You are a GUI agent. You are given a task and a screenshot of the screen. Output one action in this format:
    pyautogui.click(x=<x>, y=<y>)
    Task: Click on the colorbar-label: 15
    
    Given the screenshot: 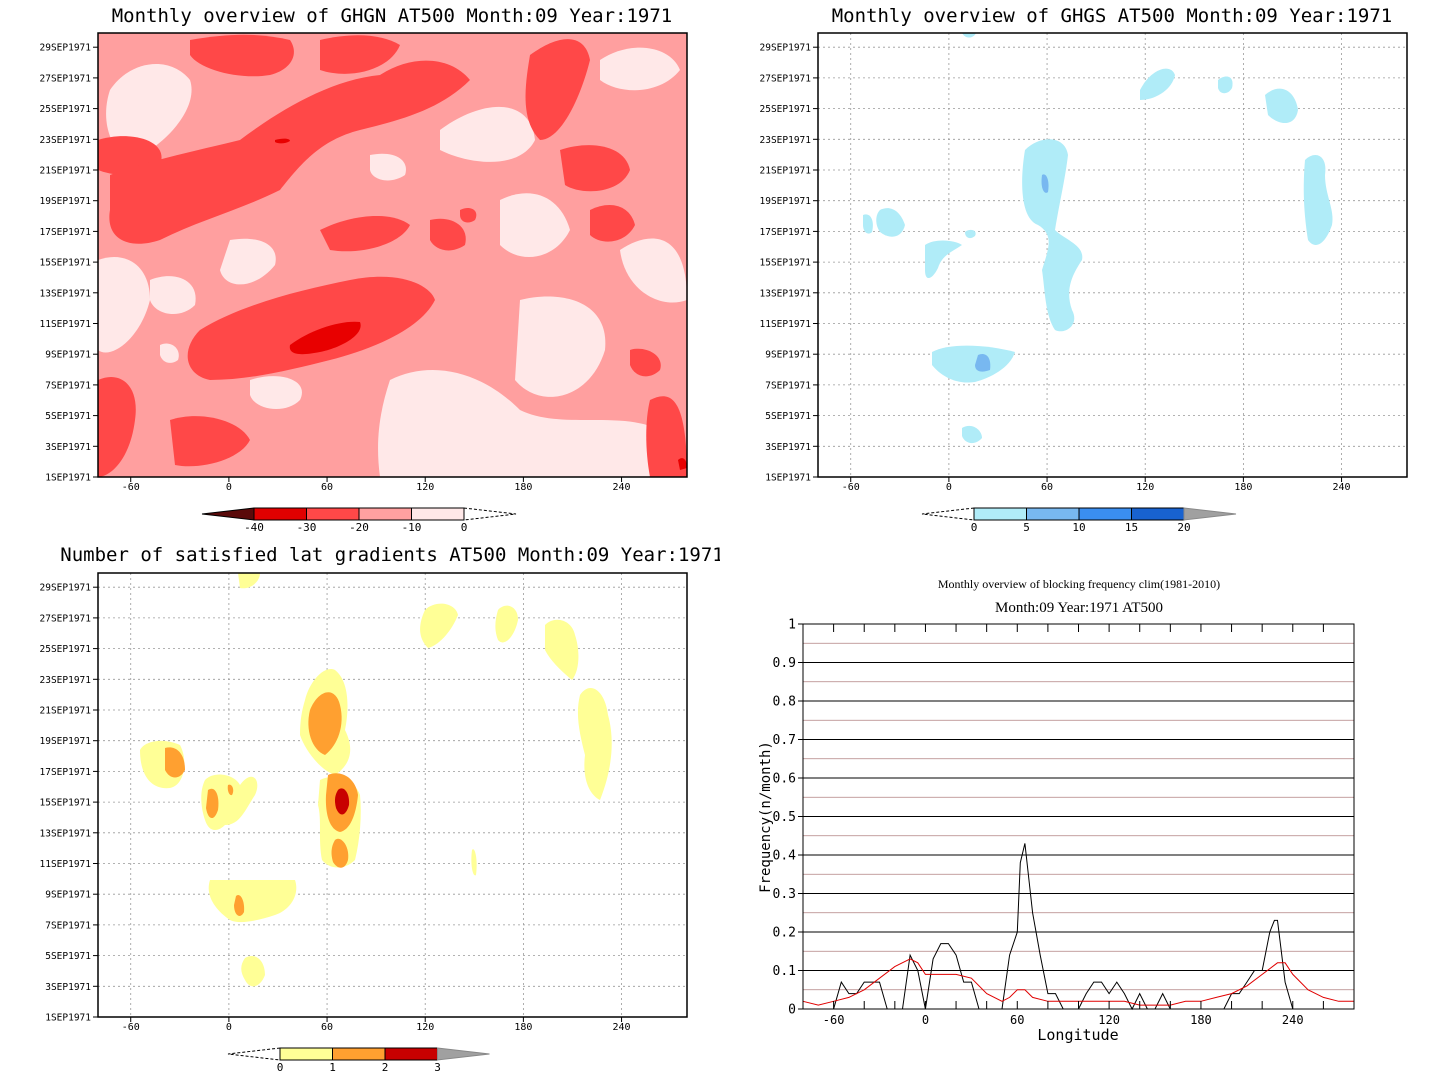 What is the action you would take?
    pyautogui.click(x=1131, y=527)
    